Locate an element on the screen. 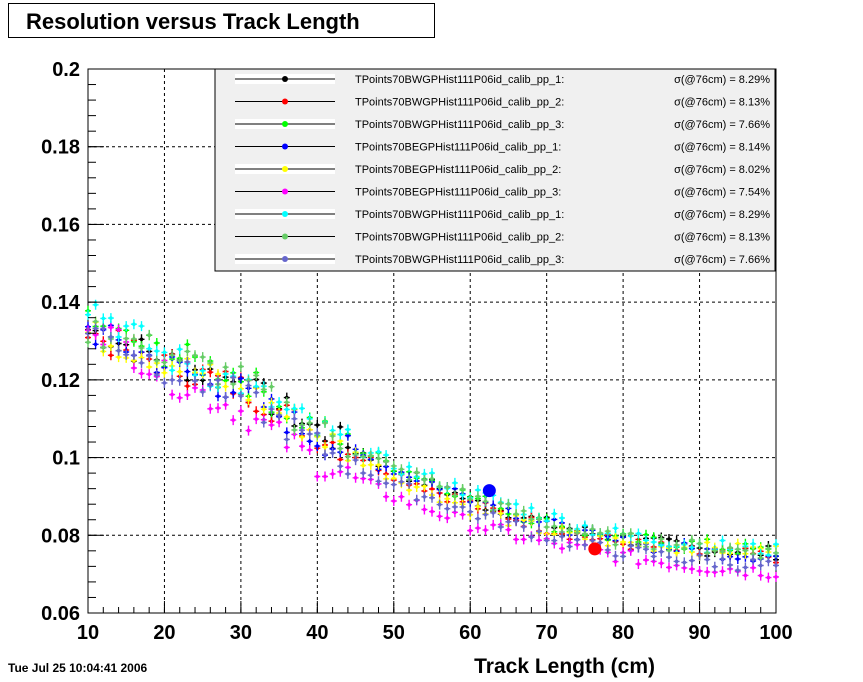 The height and width of the screenshot is (682, 863). x-tick-label: 30 is located at coordinates (241, 633).